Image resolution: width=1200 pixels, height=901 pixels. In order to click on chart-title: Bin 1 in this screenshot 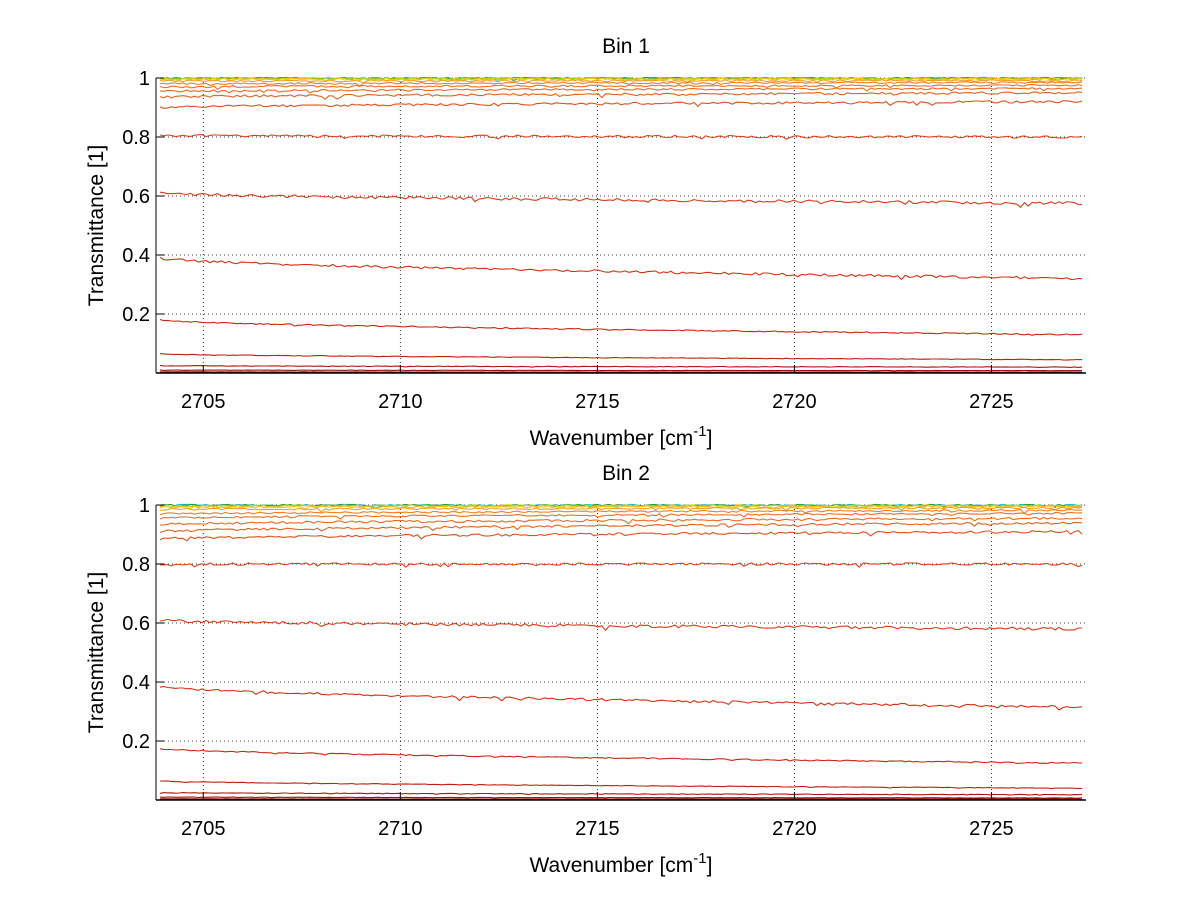, I will do `click(626, 46)`.